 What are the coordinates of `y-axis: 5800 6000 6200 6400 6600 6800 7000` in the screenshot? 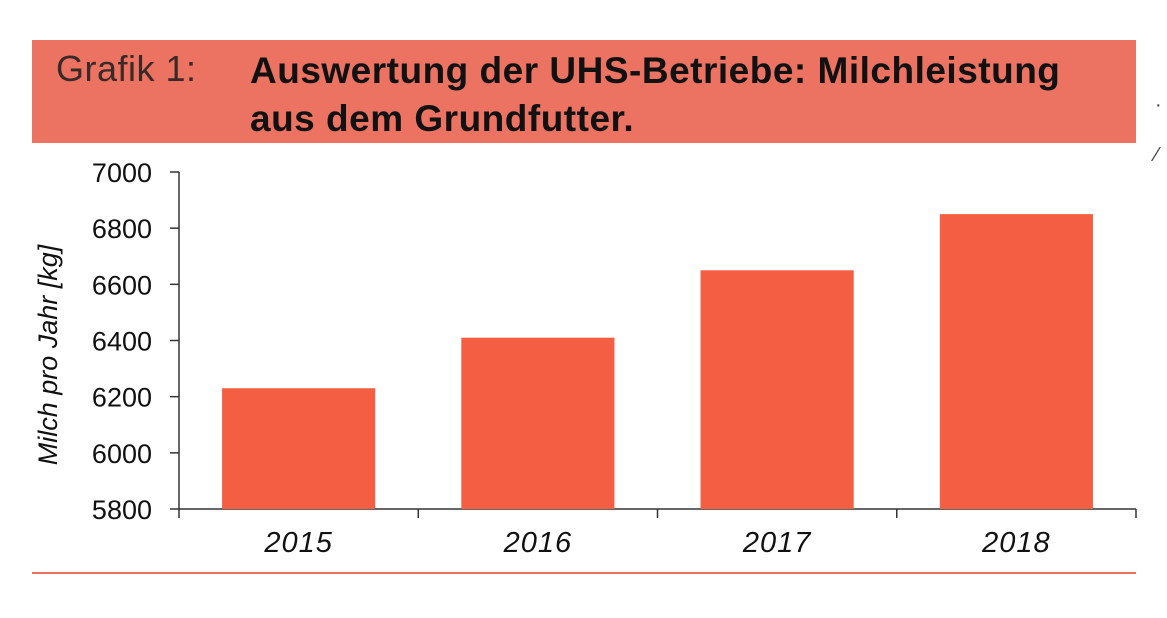 It's located at (136, 341).